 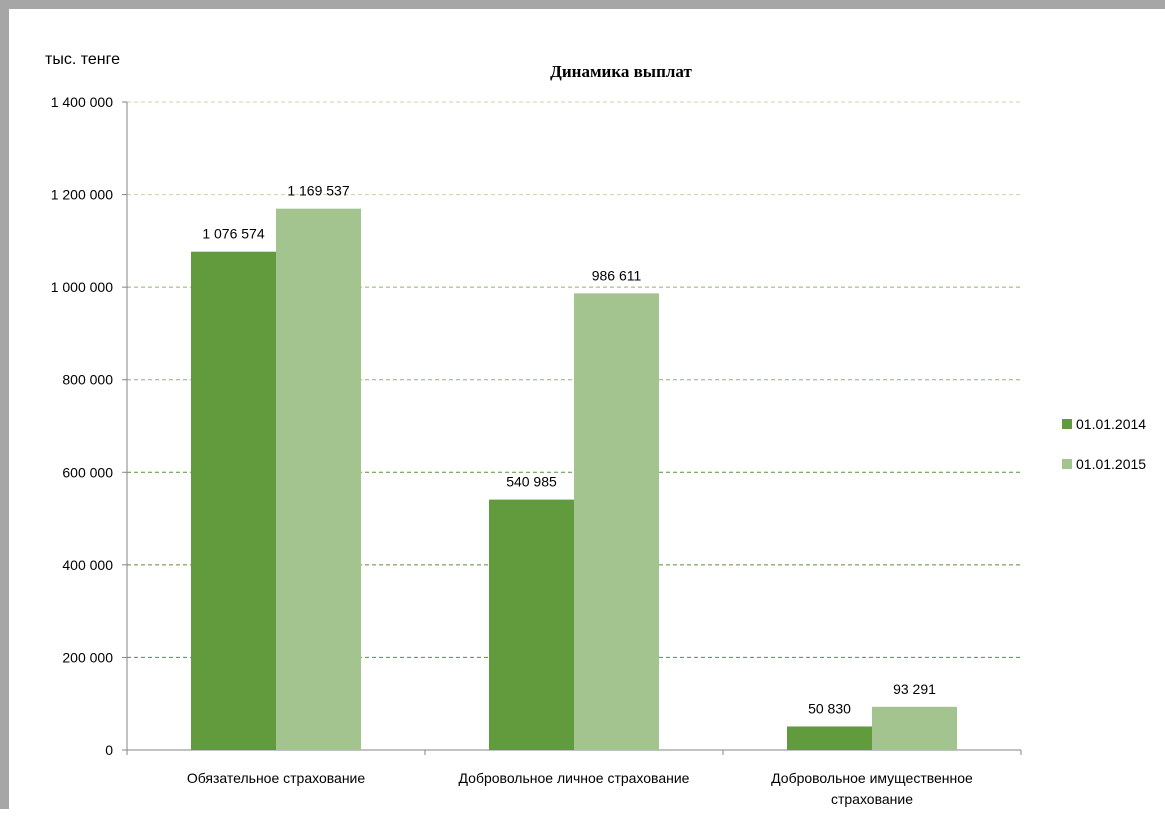 I want to click on y-tick-label: 1 000 000, so click(x=82, y=287).